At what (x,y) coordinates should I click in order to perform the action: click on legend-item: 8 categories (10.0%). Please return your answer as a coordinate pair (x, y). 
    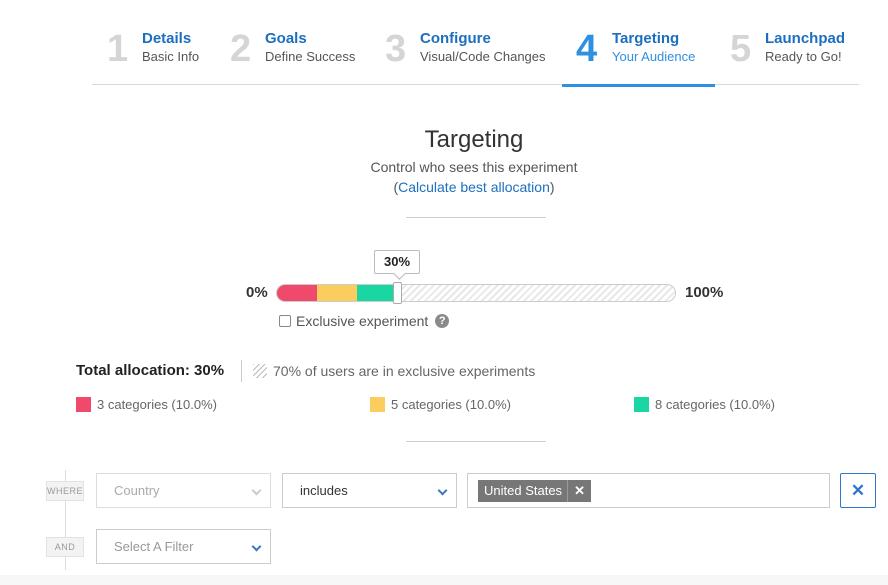
    Looking at the image, I should click on (704, 404).